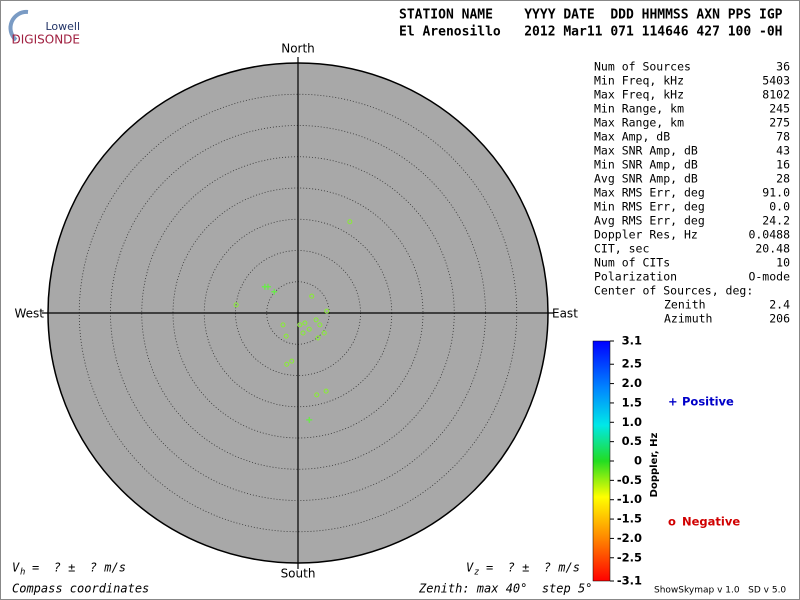 The image size is (800, 600). Describe the element at coordinates (632, 383) in the screenshot. I see `colorbar-tick-label: 2.0` at that location.